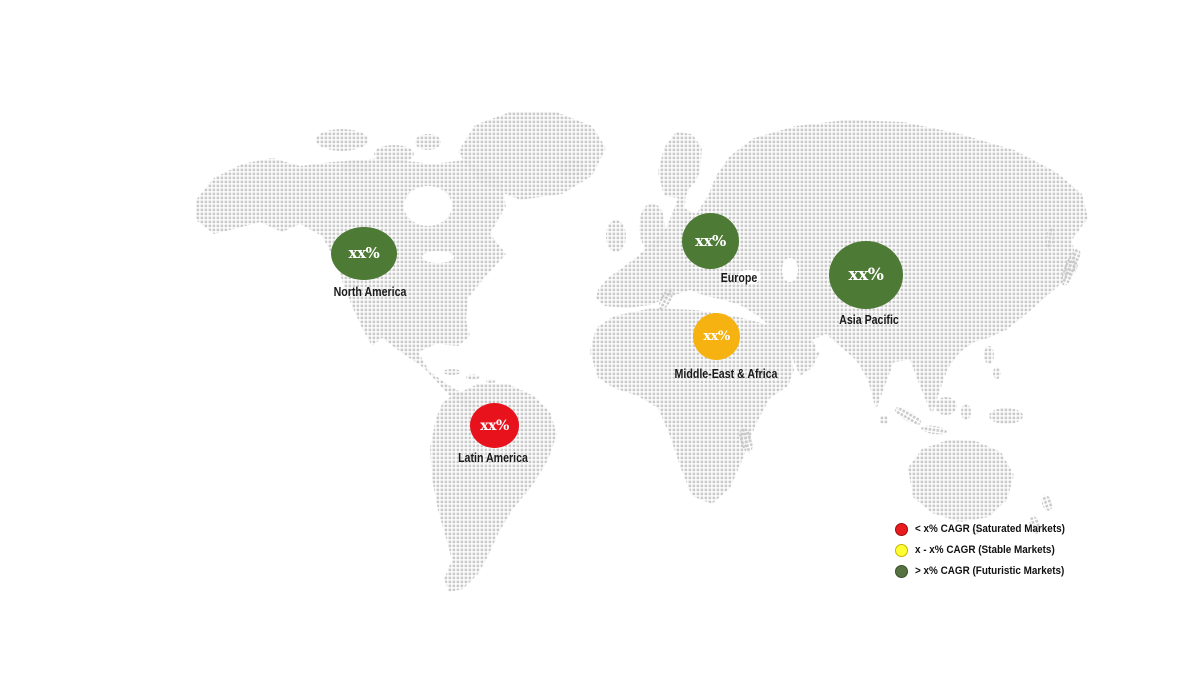  Describe the element at coordinates (493, 458) in the screenshot. I see `region-label-latin-america: Latin America` at that location.